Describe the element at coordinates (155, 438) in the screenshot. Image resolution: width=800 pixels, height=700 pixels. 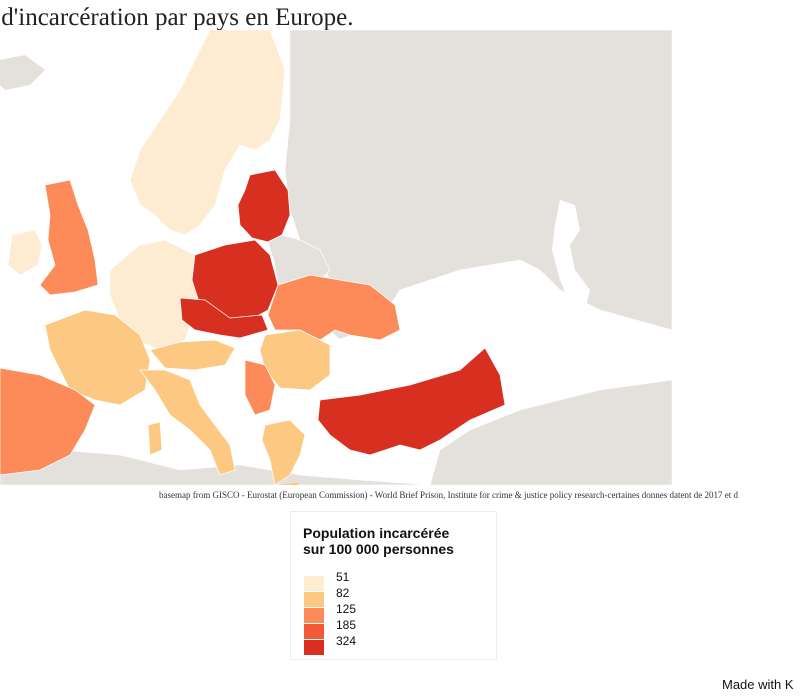
I see `country-italy-sardinia` at that location.